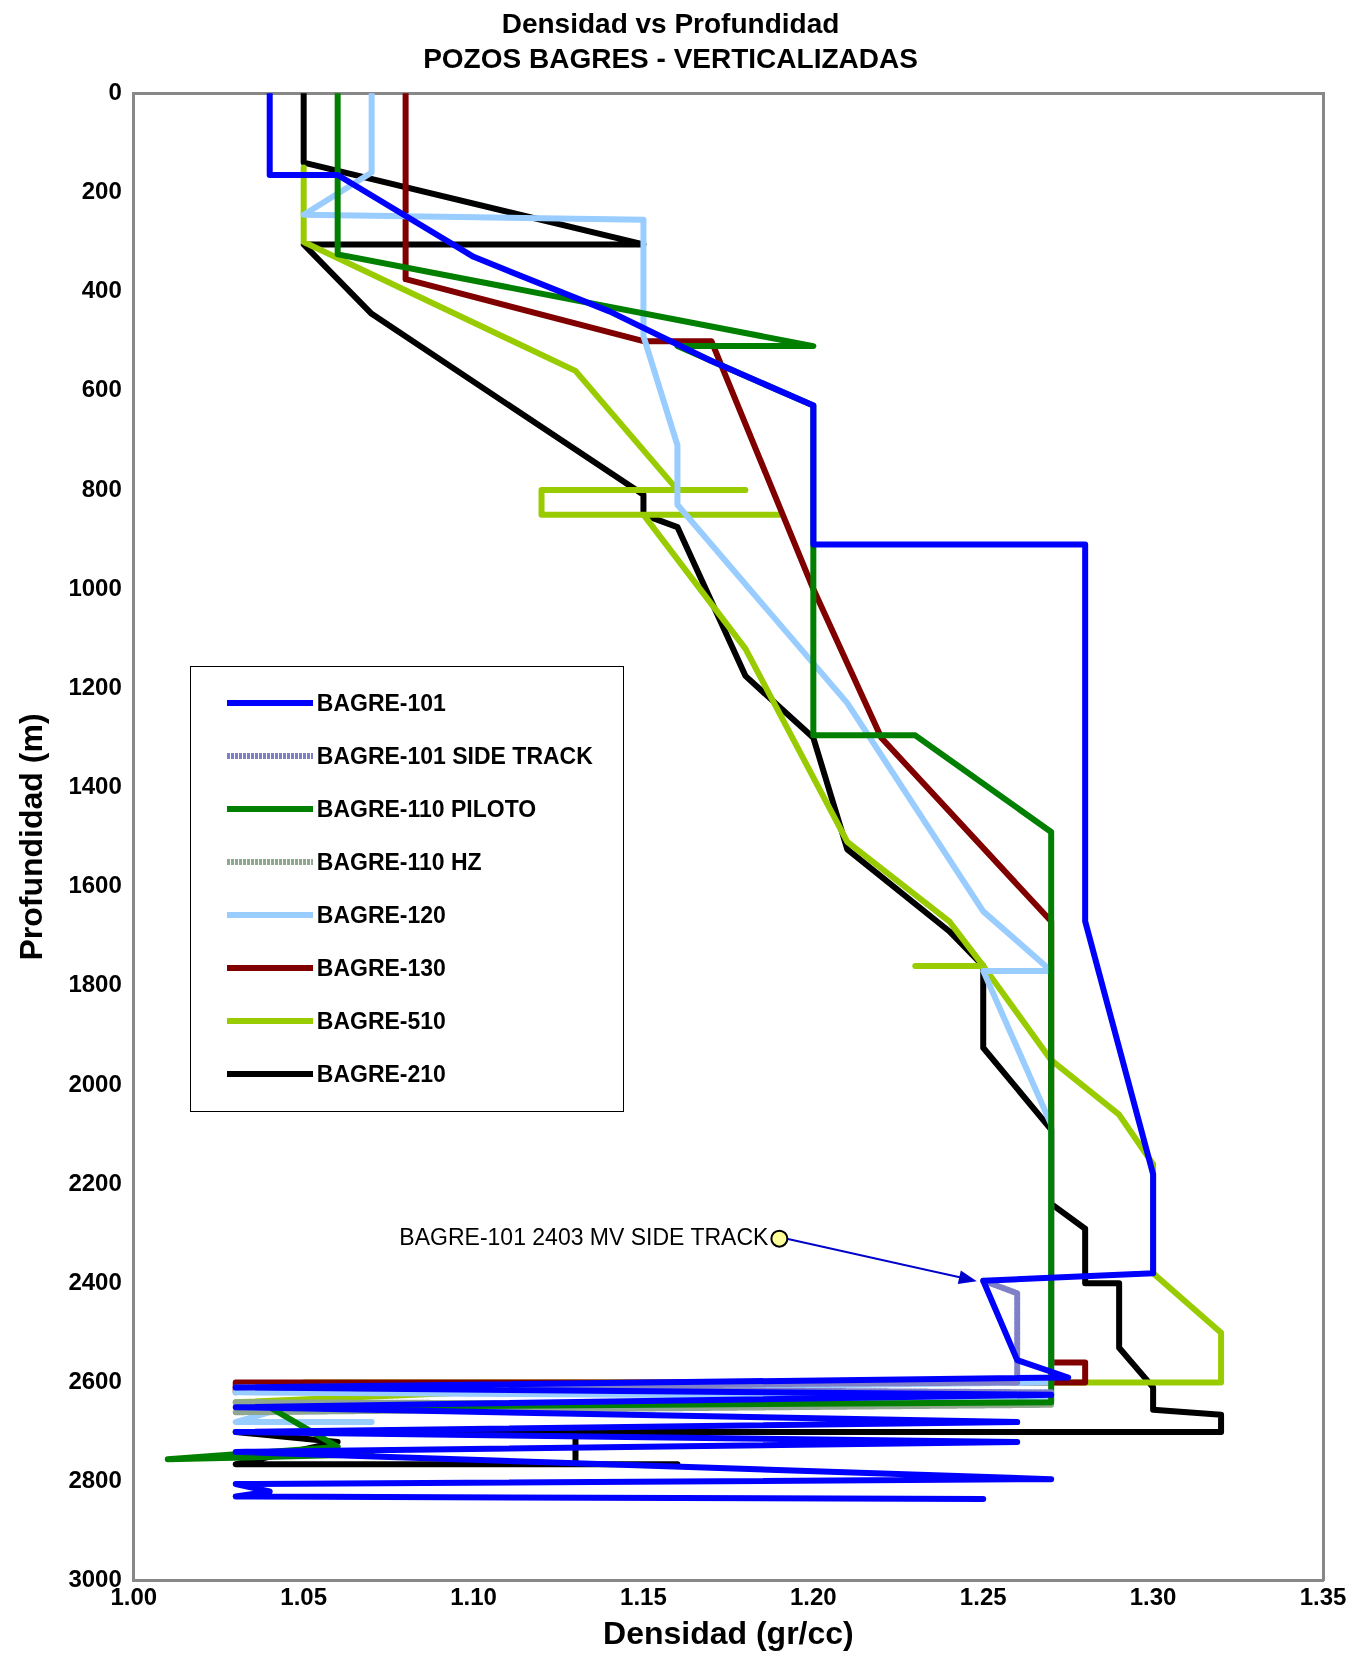 The width and height of the screenshot is (1361, 1654). I want to click on x-tick-label: 1.15, so click(643, 1596).